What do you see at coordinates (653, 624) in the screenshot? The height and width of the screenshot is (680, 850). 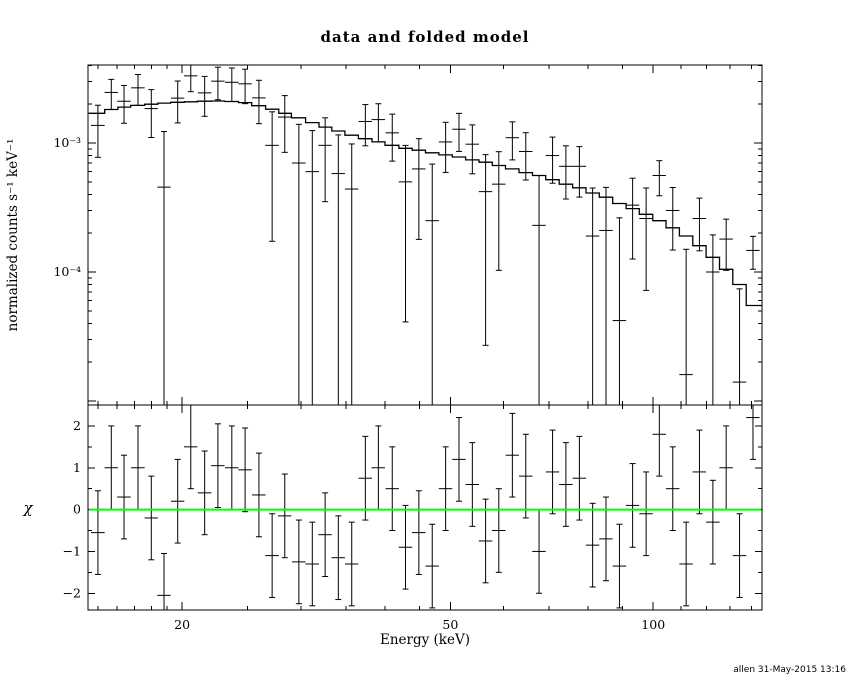 I see `x-tick-label: 100` at bounding box center [653, 624].